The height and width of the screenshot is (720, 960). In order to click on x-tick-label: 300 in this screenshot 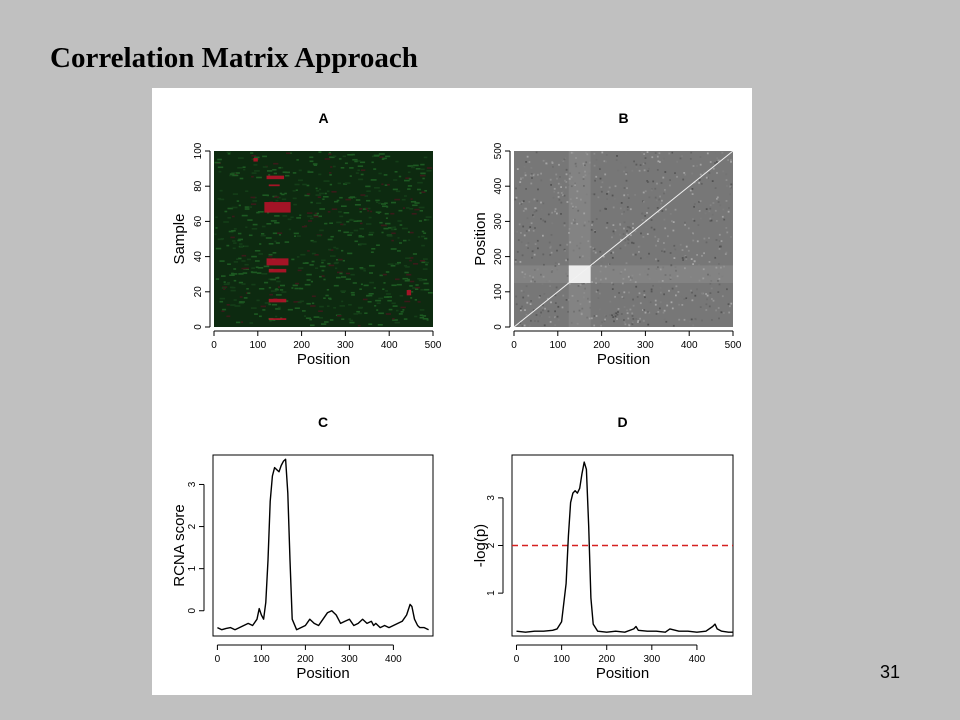, I will do `click(645, 345)`.